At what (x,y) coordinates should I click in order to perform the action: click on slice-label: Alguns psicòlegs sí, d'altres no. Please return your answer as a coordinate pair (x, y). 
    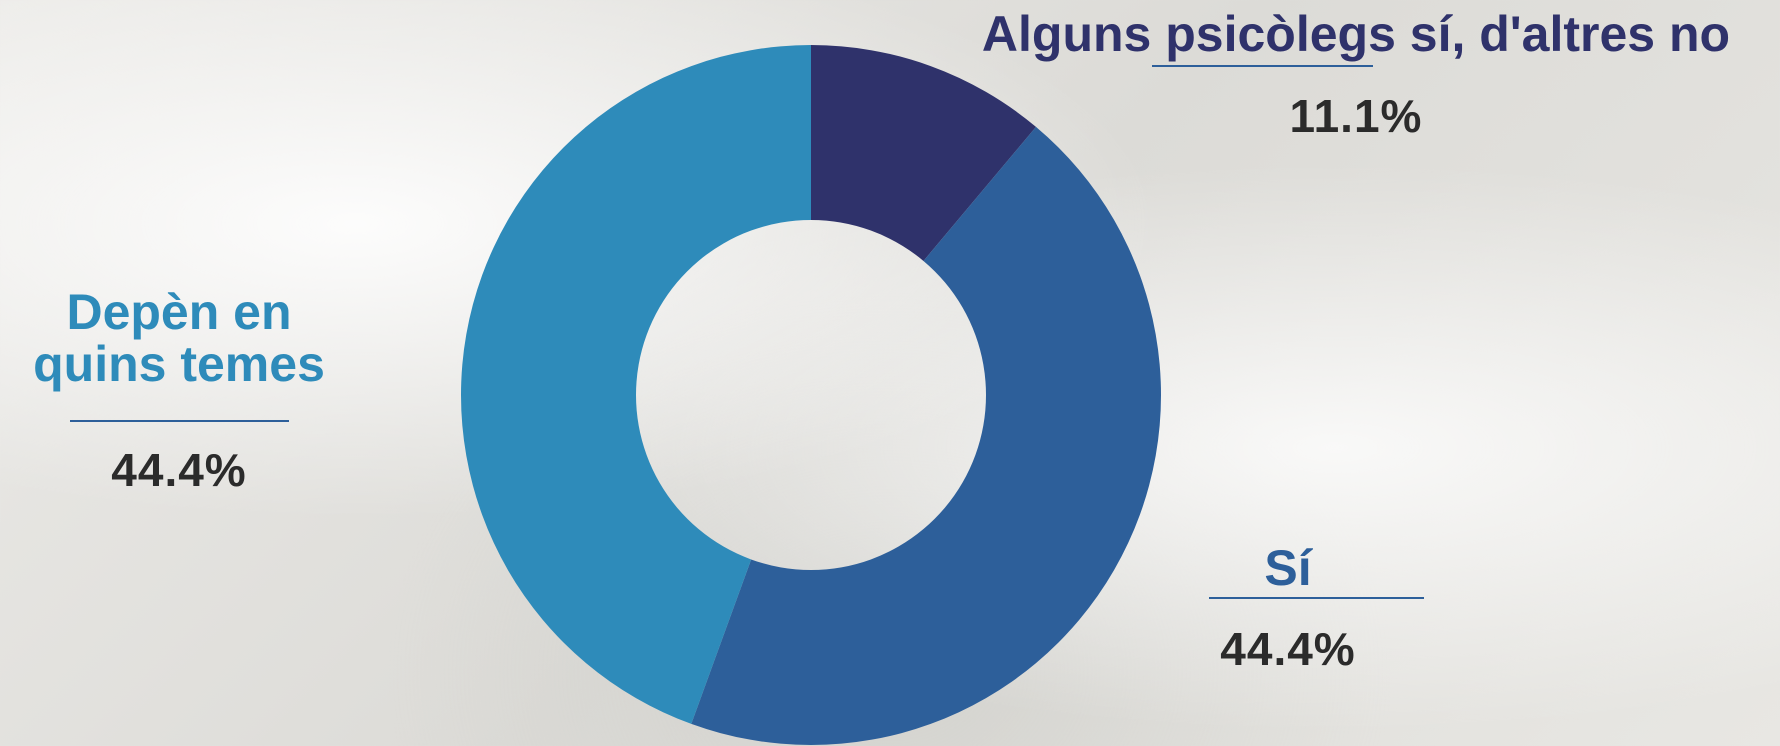
    Looking at the image, I should click on (1356, 33).